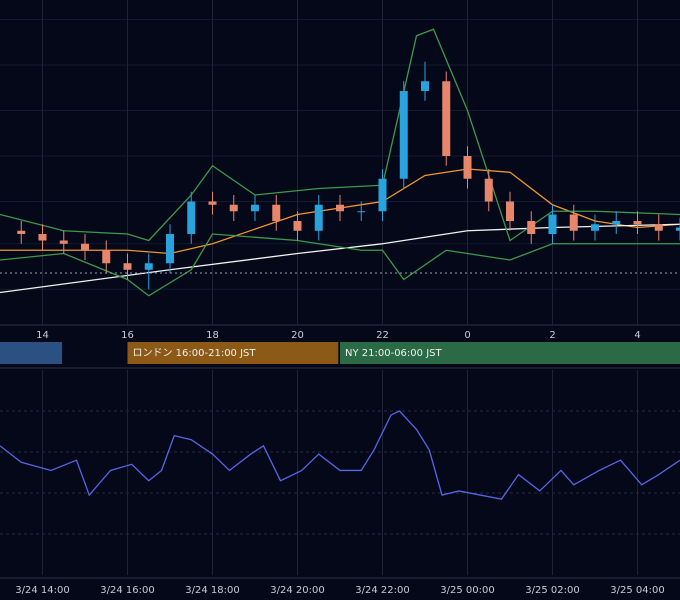 This screenshot has height=600, width=680. What do you see at coordinates (552, 335) in the screenshot?
I see `x-tick-label: 2` at bounding box center [552, 335].